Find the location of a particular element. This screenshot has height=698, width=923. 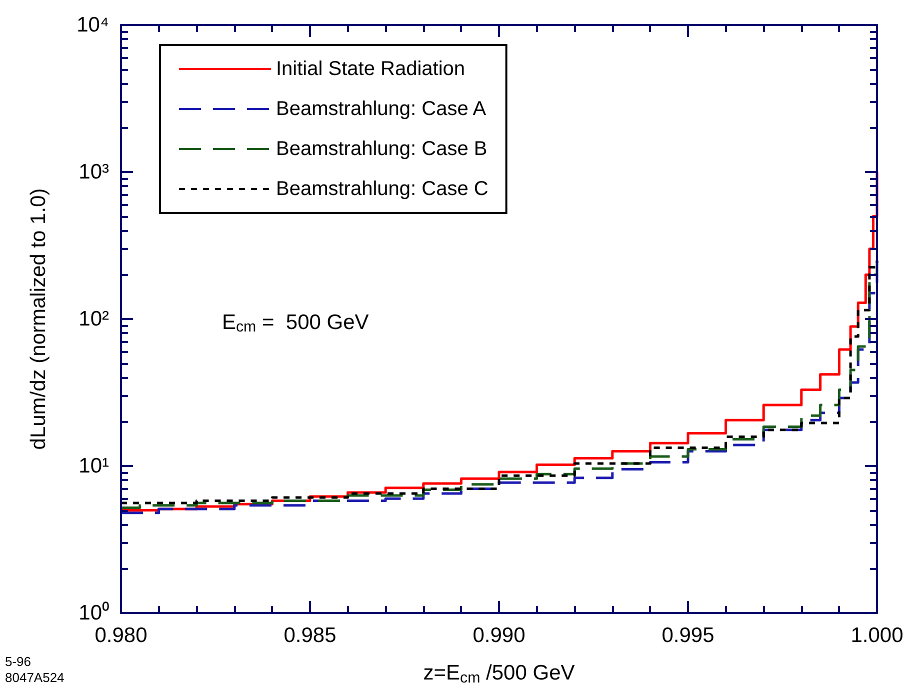

legend-label: Beamstrahlung: Case C is located at coordinates (382, 189).